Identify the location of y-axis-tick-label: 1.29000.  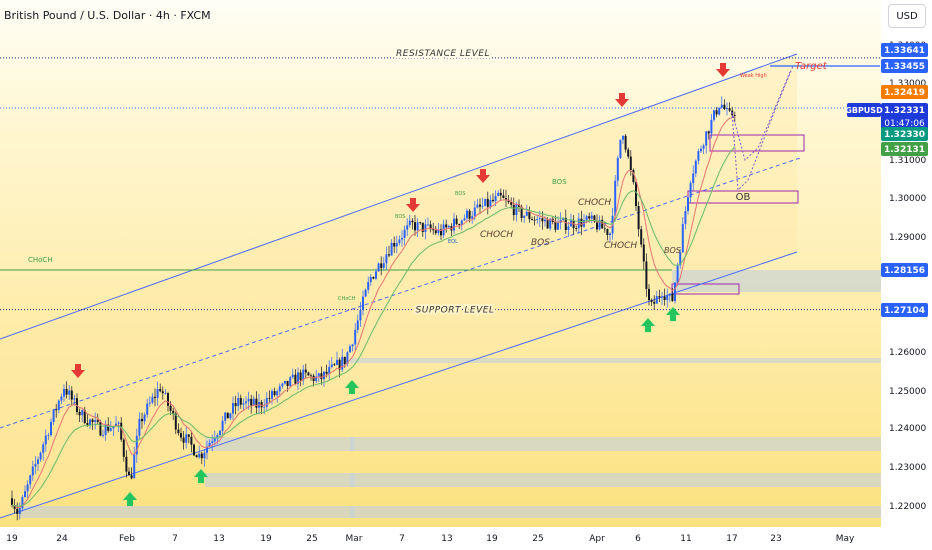
(907, 238).